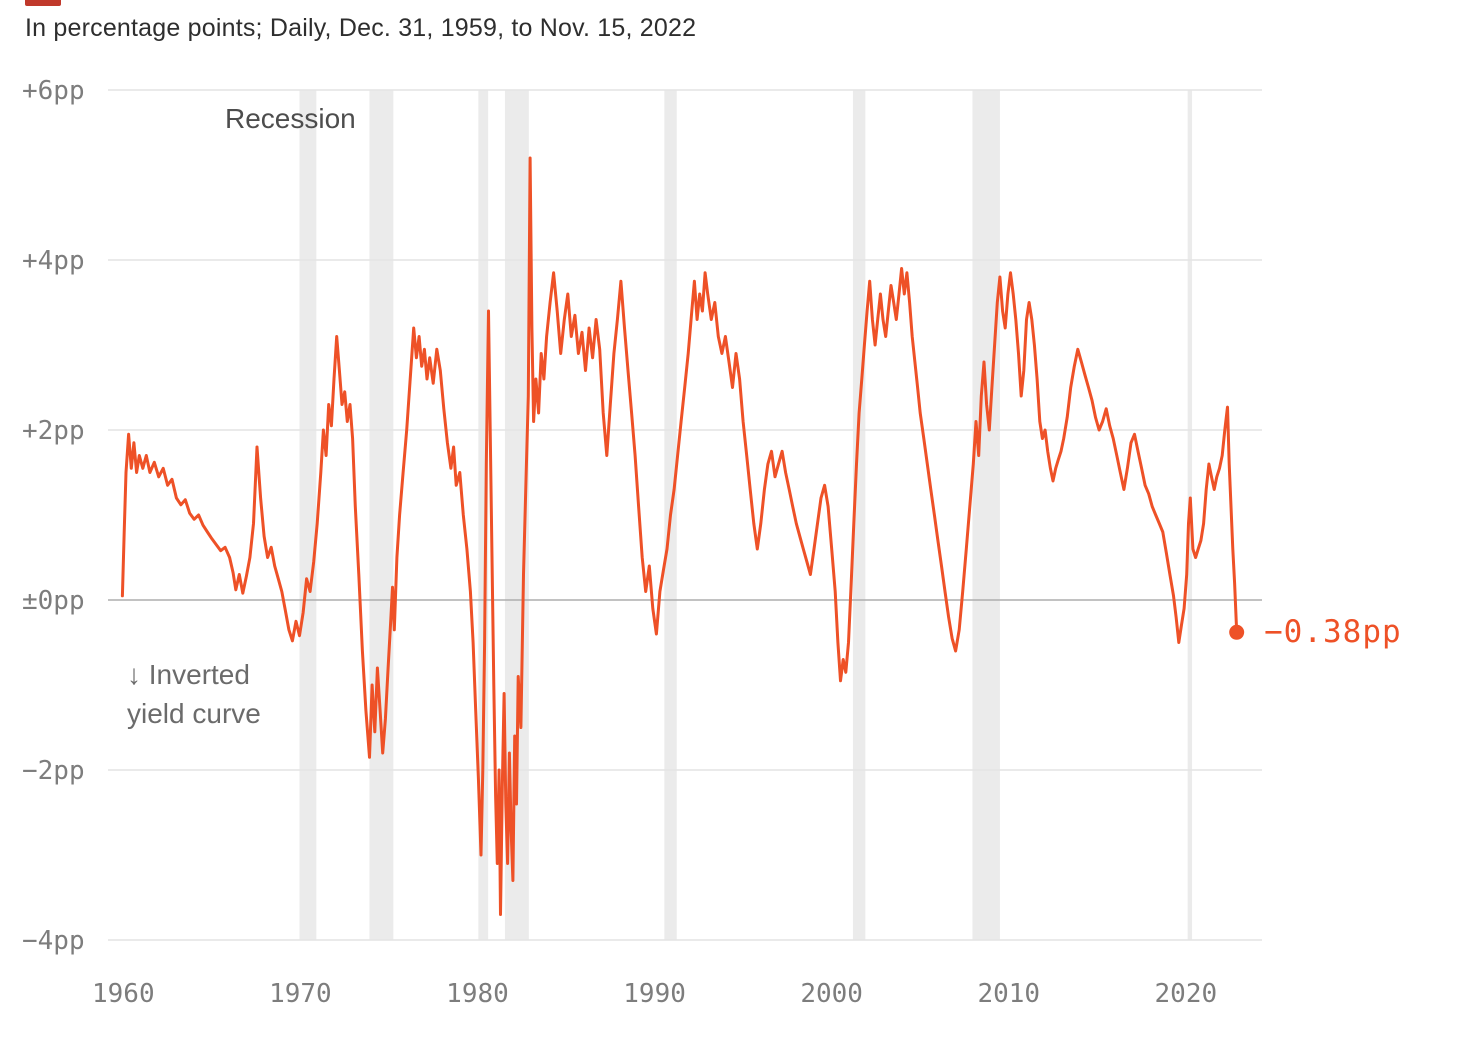 The image size is (1482, 1054). Describe the element at coordinates (300, 994) in the screenshot. I see `x-axis-tick-label: 1970` at that location.